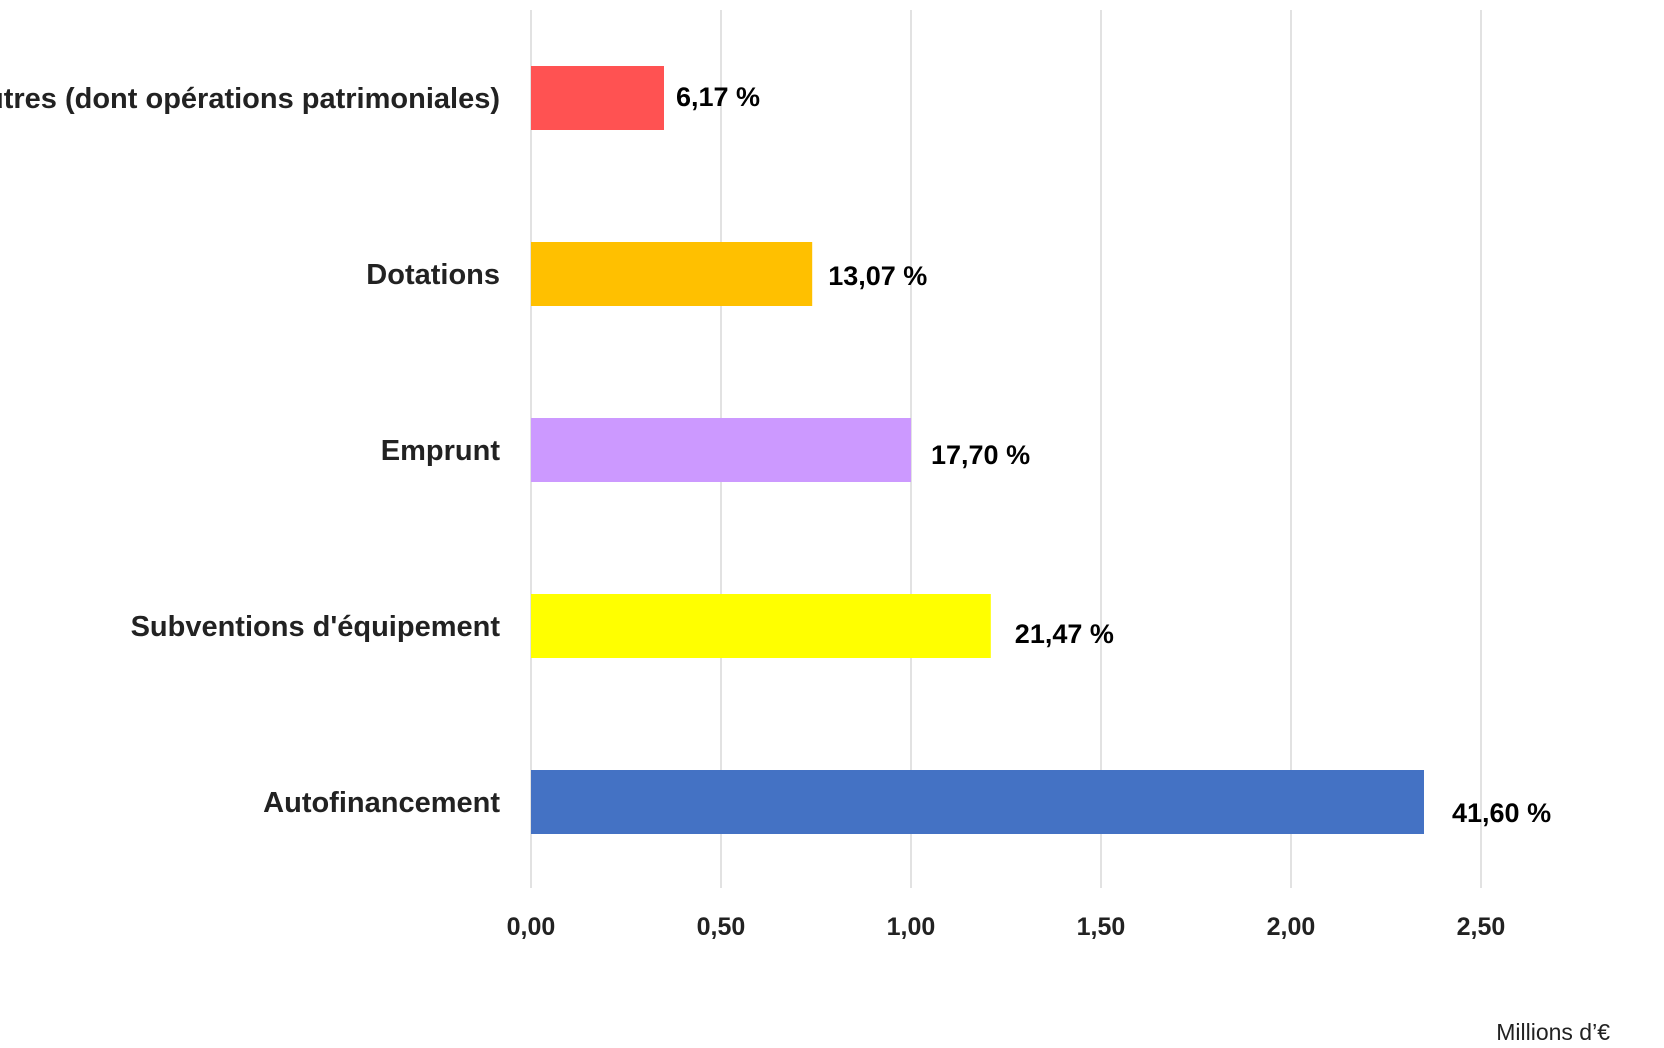 The image size is (1664, 1048). What do you see at coordinates (1101, 927) in the screenshot?
I see `x-tick-label: 1,50` at bounding box center [1101, 927].